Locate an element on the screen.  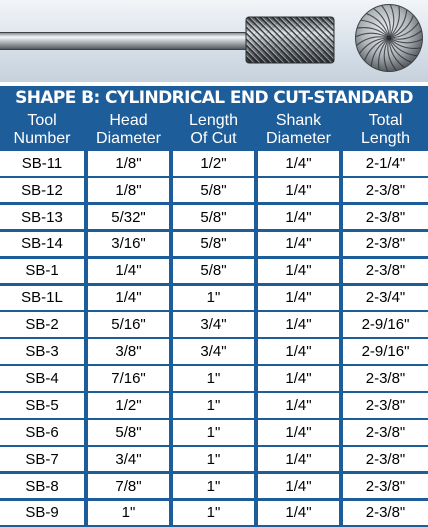
cell-tool-number: SB-7 is located at coordinates (42, 459).